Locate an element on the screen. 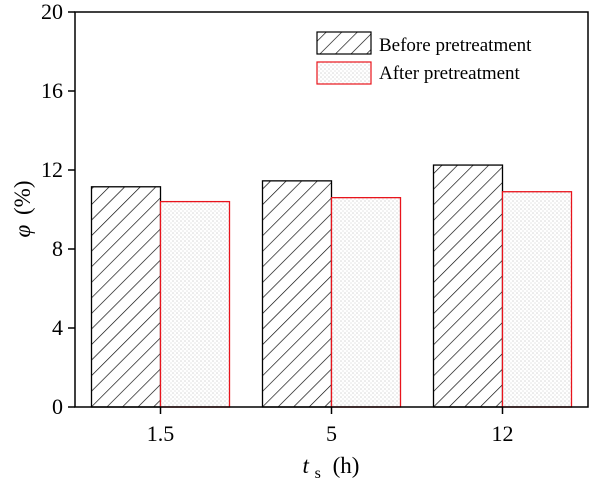 This screenshot has width=591, height=483. bar-after-1.5 is located at coordinates (195, 304).